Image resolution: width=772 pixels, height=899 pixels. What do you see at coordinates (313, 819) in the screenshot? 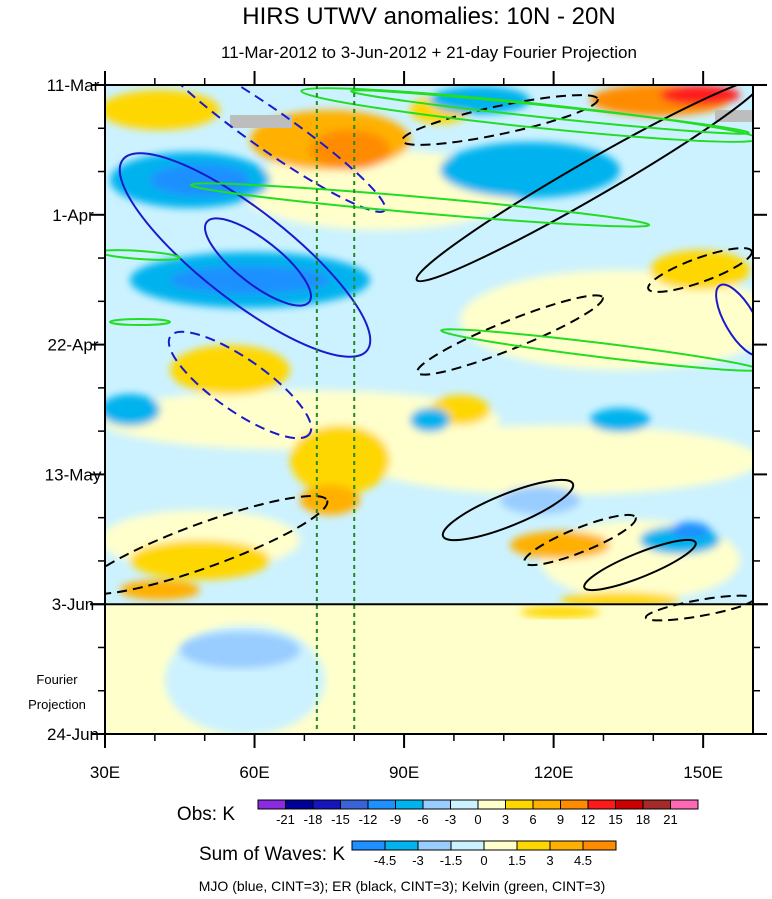
I see `colorbar-label: -18` at bounding box center [313, 819].